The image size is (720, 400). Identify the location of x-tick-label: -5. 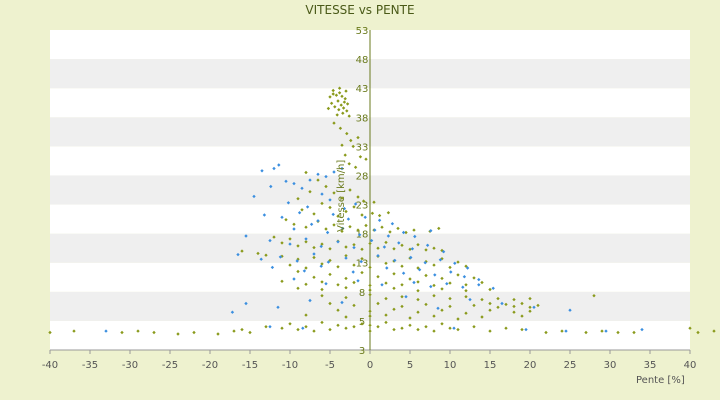
(330, 365).